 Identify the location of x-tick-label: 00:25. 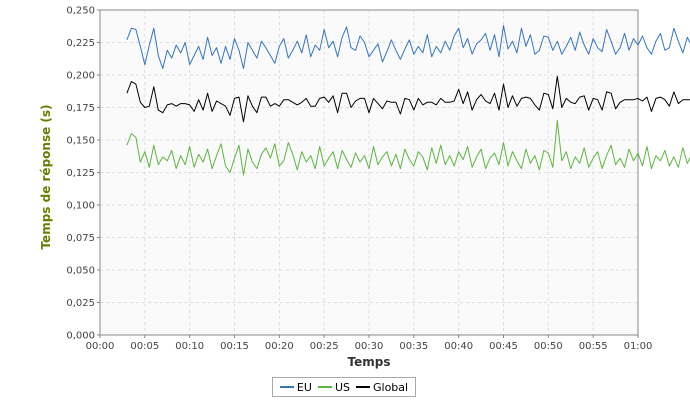
(324, 346).